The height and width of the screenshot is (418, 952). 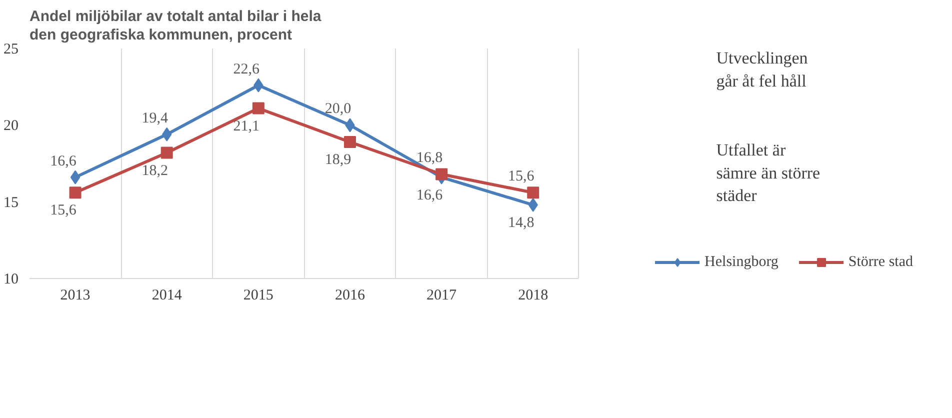 I want to click on data-label: 22,6, so click(x=246, y=69).